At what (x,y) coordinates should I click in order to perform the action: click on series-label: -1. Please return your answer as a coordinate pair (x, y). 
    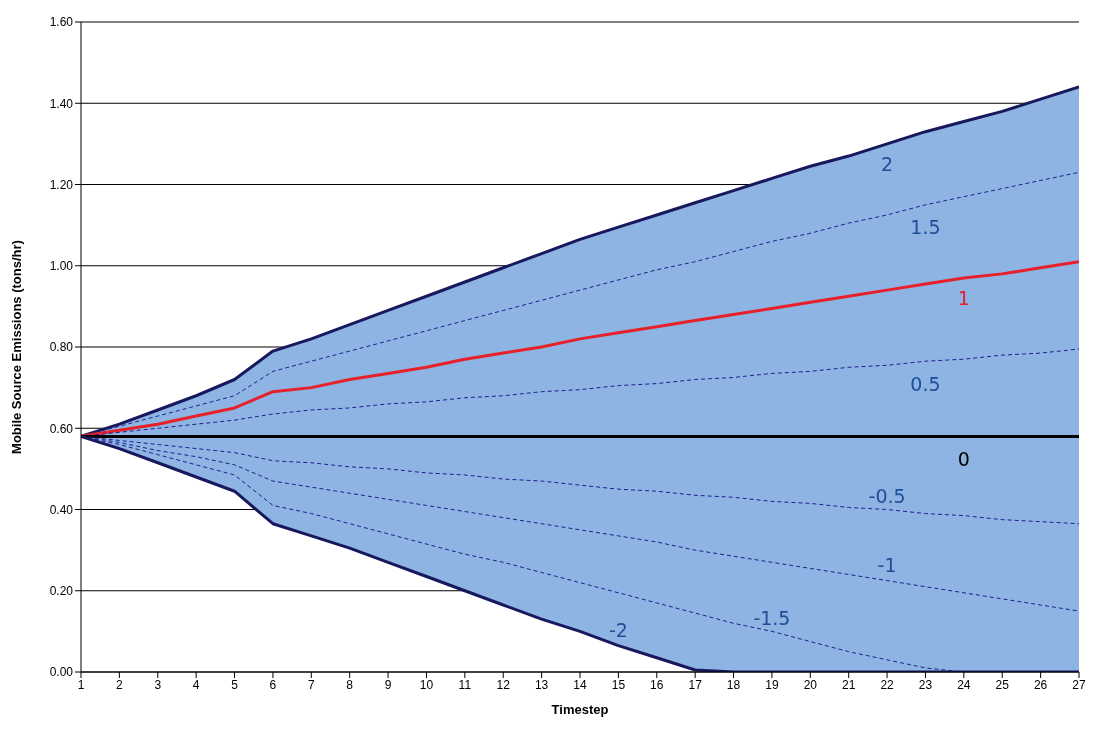
    Looking at the image, I should click on (887, 565).